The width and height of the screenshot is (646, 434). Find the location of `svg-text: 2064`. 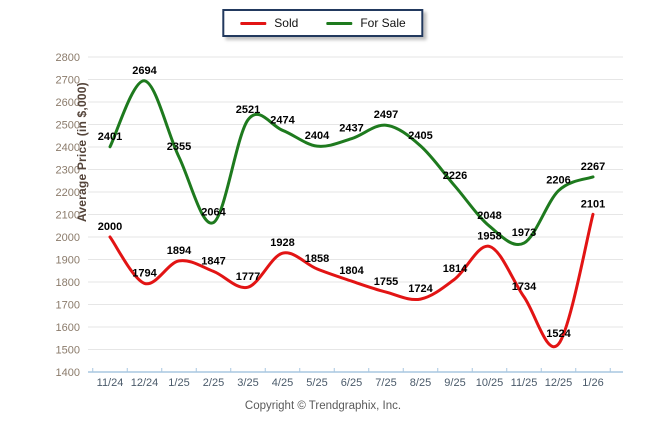

svg-text: 2064 is located at coordinates (213, 213).